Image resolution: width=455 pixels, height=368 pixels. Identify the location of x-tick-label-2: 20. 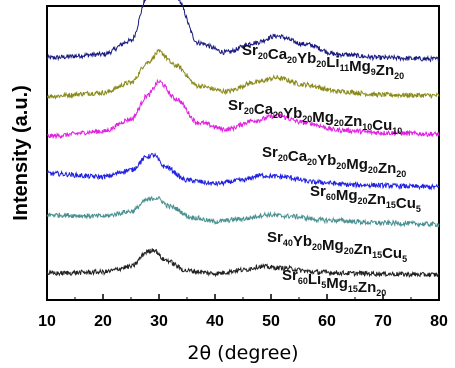
(103, 321).